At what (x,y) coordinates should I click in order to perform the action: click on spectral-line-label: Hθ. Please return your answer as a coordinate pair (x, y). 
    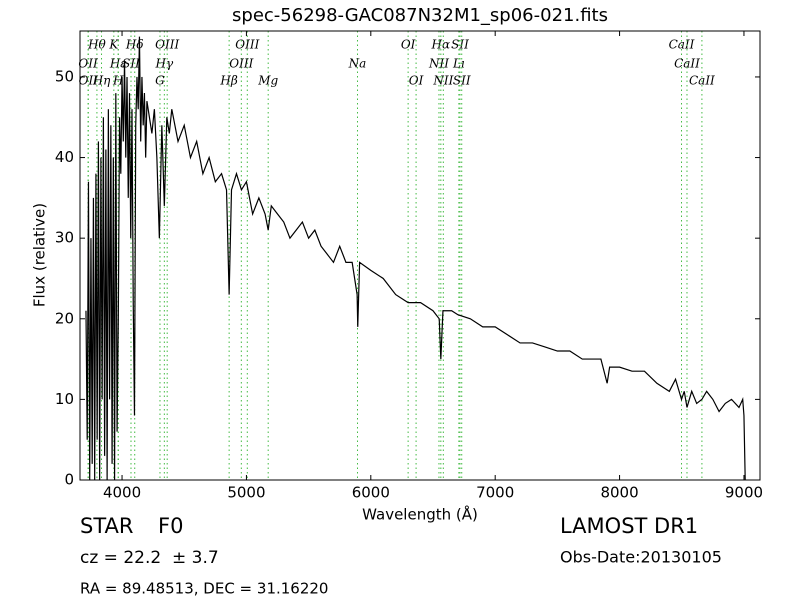
    Looking at the image, I should click on (96, 45).